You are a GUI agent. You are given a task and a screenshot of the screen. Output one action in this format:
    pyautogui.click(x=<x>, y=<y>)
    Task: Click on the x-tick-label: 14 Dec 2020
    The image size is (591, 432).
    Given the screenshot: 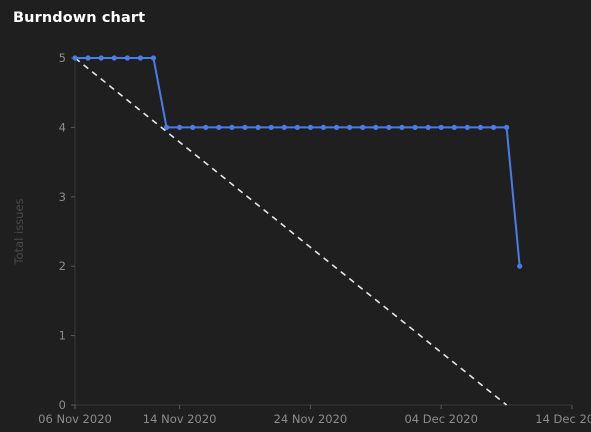 What is the action you would take?
    pyautogui.click(x=563, y=419)
    